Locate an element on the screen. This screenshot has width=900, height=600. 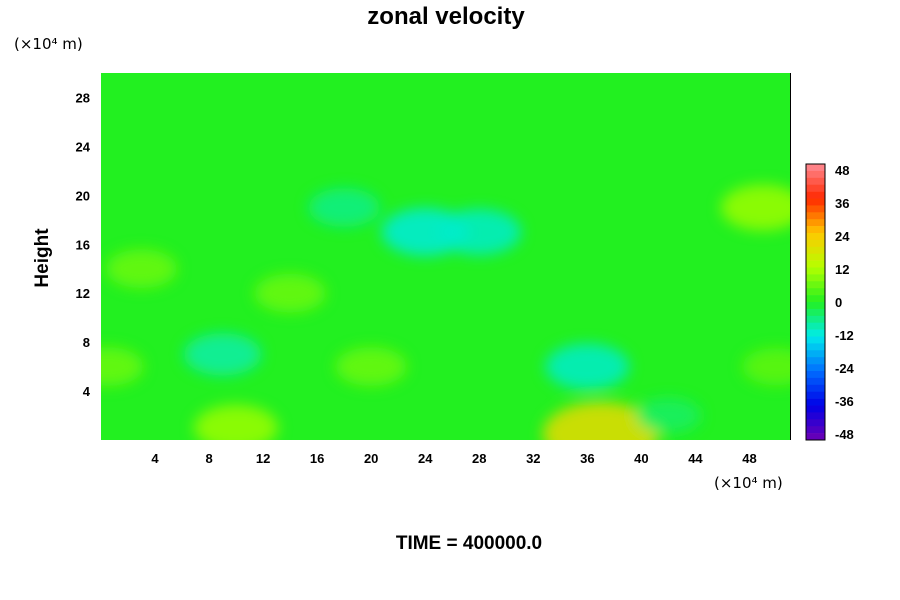
y-tick-label: 16 is located at coordinates (83, 244).